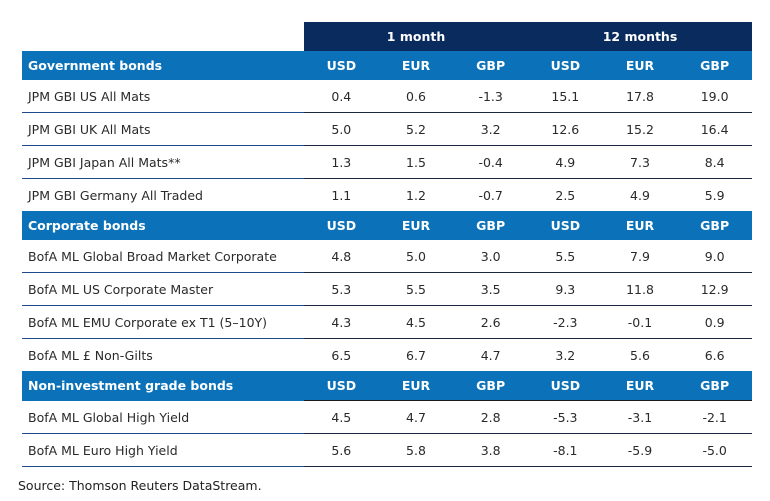 The image size is (770, 501). I want to click on return-value: 0.9, so click(714, 322).